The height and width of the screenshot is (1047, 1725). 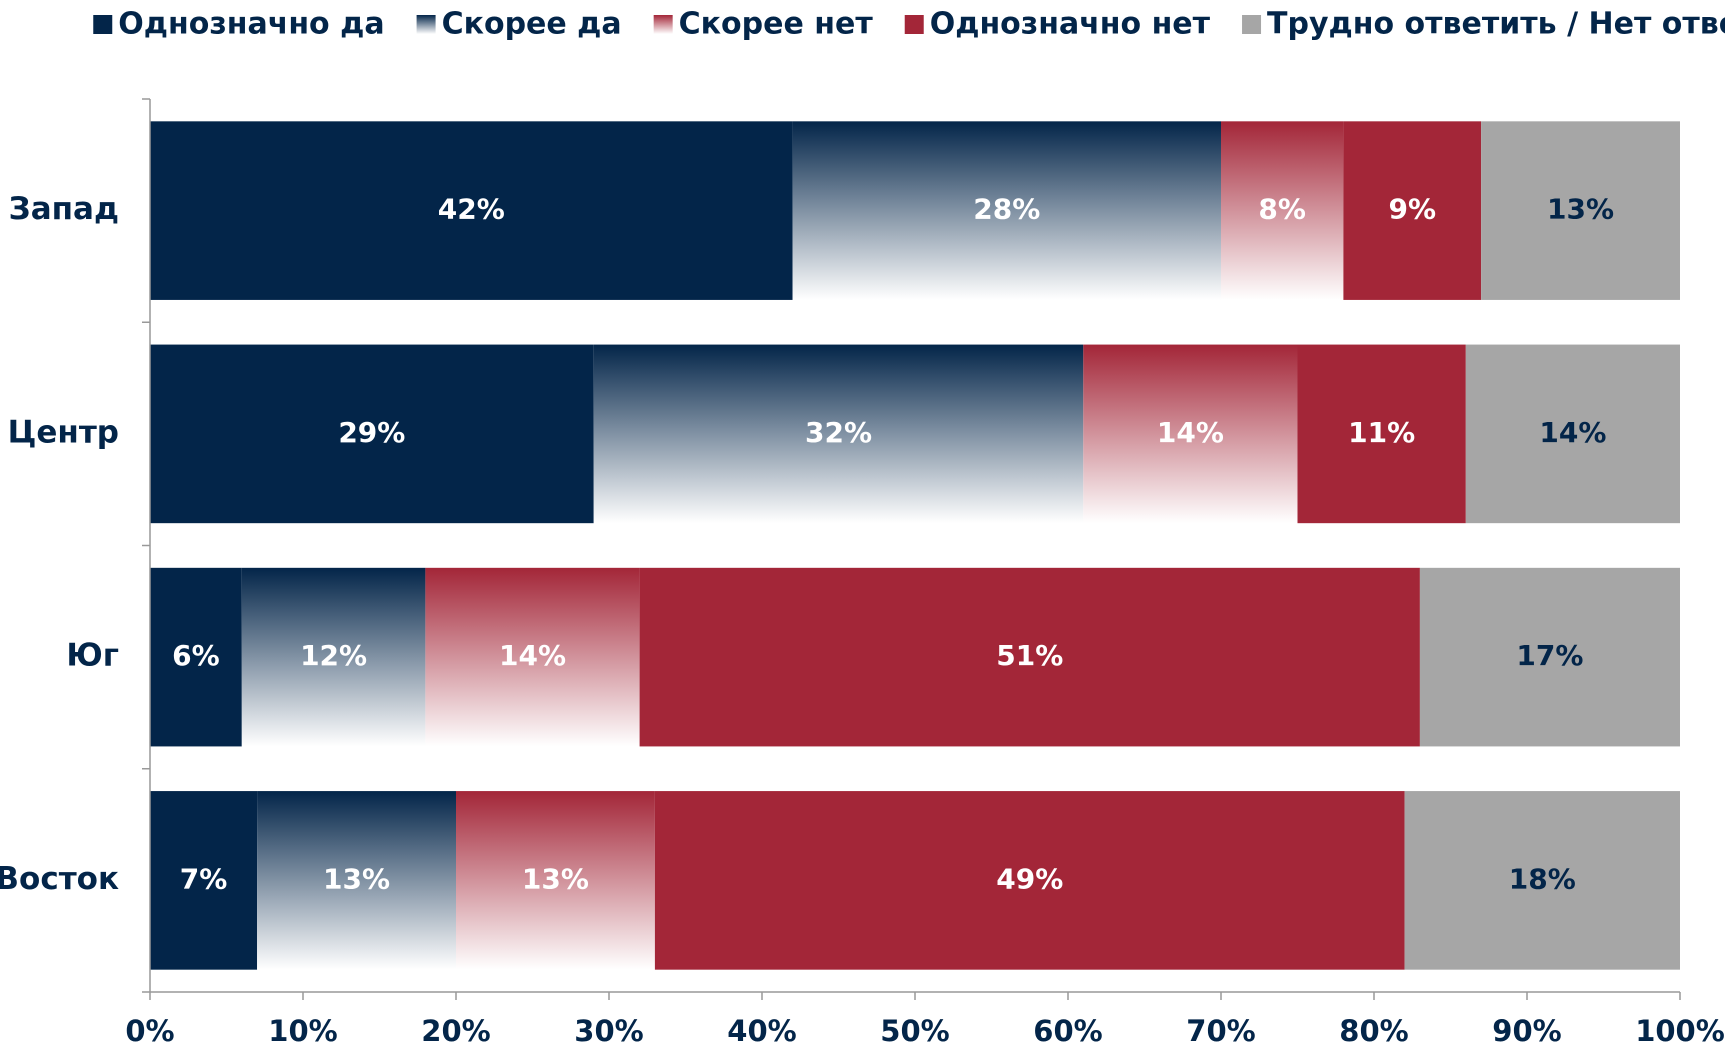 What do you see at coordinates (63, 432) in the screenshot?
I see `y-tick-label: Центр` at bounding box center [63, 432].